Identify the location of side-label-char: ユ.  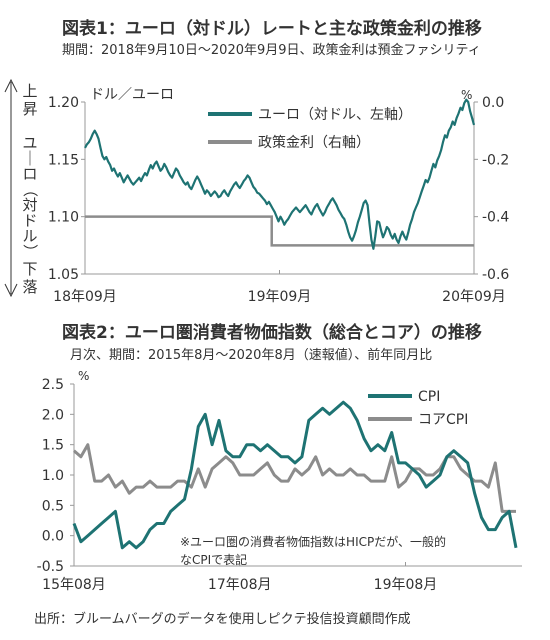
(29, 143).